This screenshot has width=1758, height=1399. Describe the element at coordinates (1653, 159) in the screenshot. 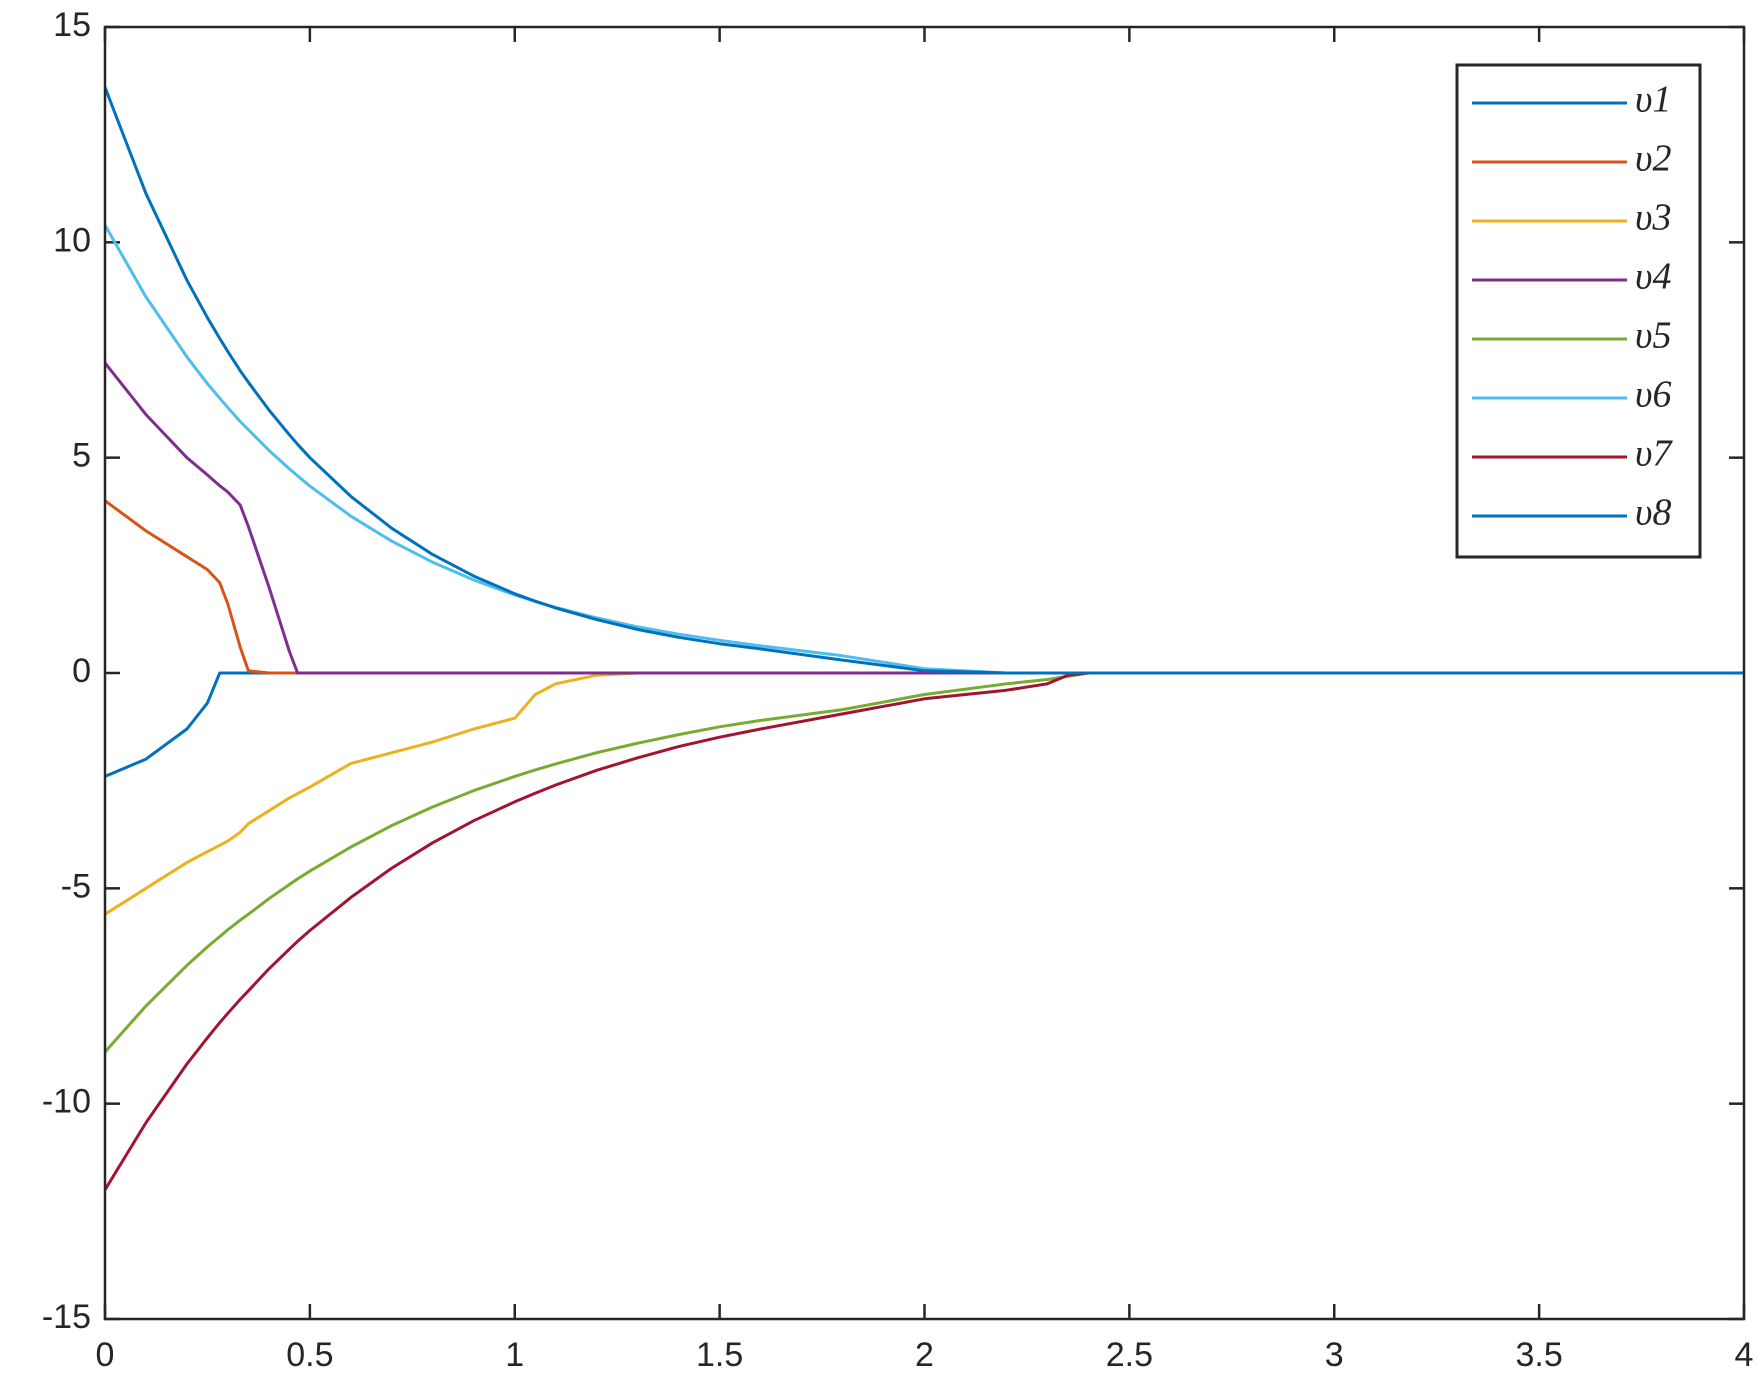

I see `legend-label: υ2` at that location.